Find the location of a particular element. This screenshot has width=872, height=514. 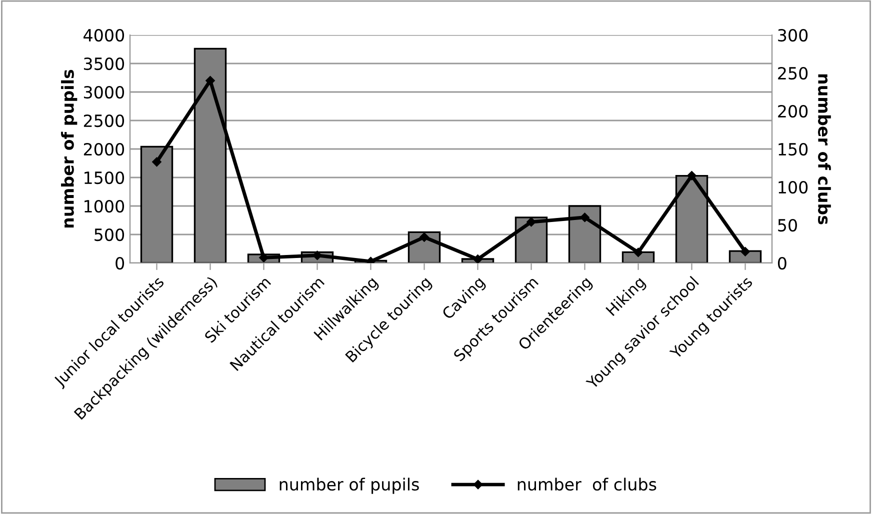

y2-tick-label: 0 is located at coordinates (782, 263).